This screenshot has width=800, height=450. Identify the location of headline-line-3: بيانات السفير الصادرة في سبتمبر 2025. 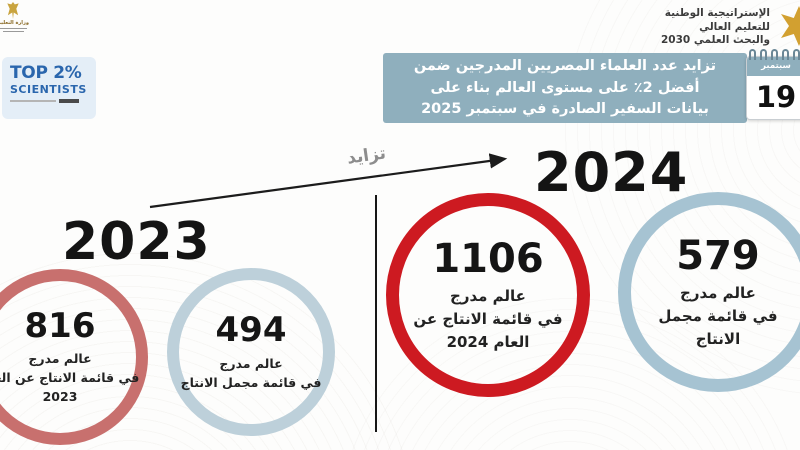
(565, 109).